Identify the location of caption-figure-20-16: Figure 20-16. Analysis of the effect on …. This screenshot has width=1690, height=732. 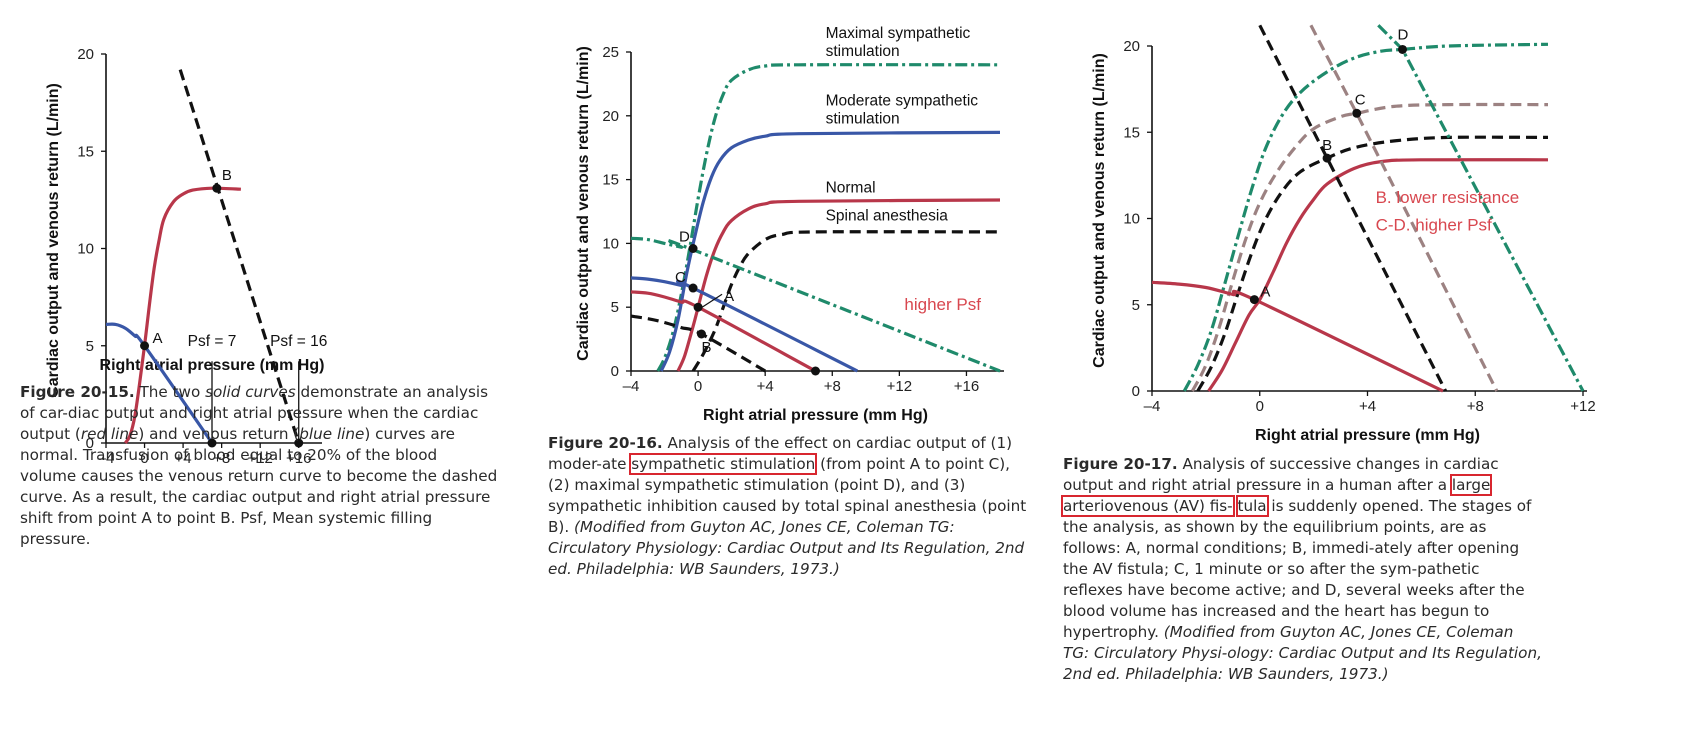
(789, 506).